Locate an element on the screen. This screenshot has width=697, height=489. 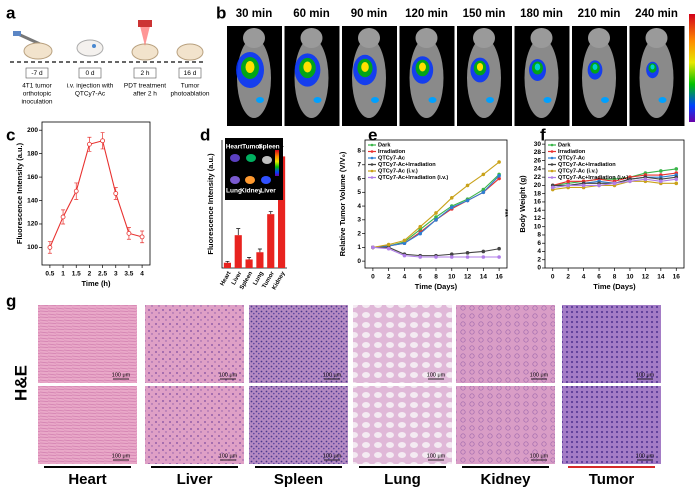
y-tick-label: 3 is located at coordinates (359, 220).